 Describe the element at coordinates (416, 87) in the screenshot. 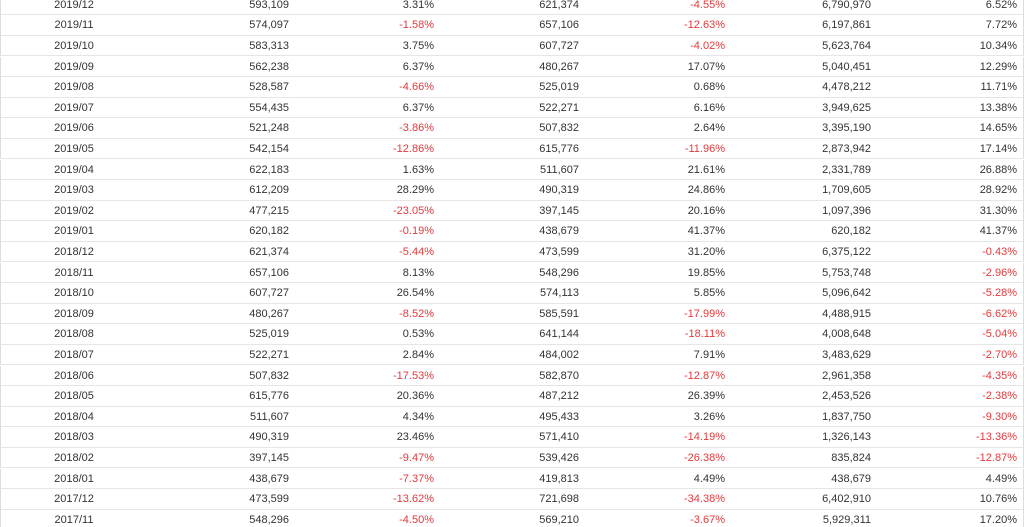

I see `change-cell: -4.66%` at that location.